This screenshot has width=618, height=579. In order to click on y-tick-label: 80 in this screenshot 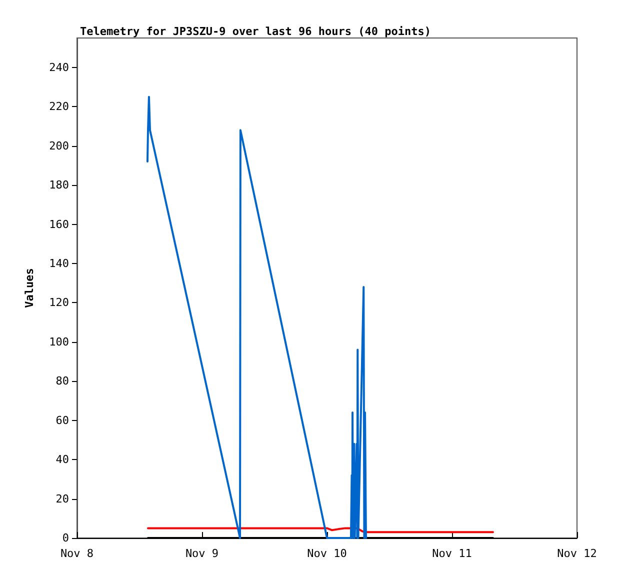, I will do `click(62, 381)`.